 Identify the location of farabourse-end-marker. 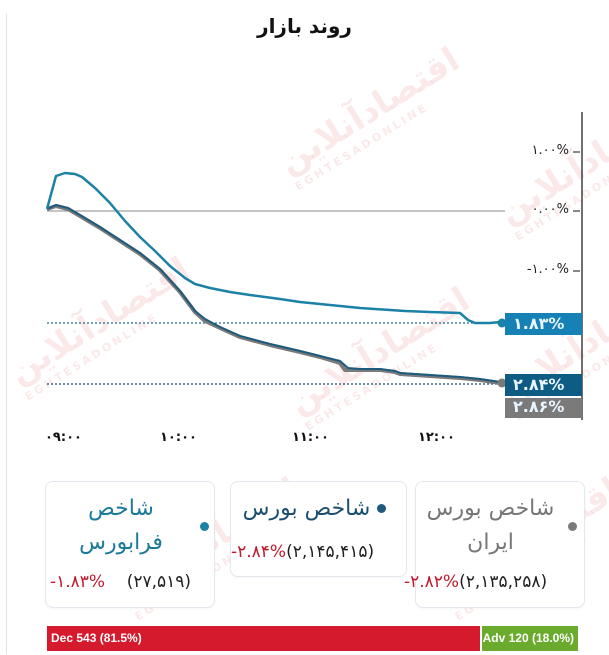
(502, 323).